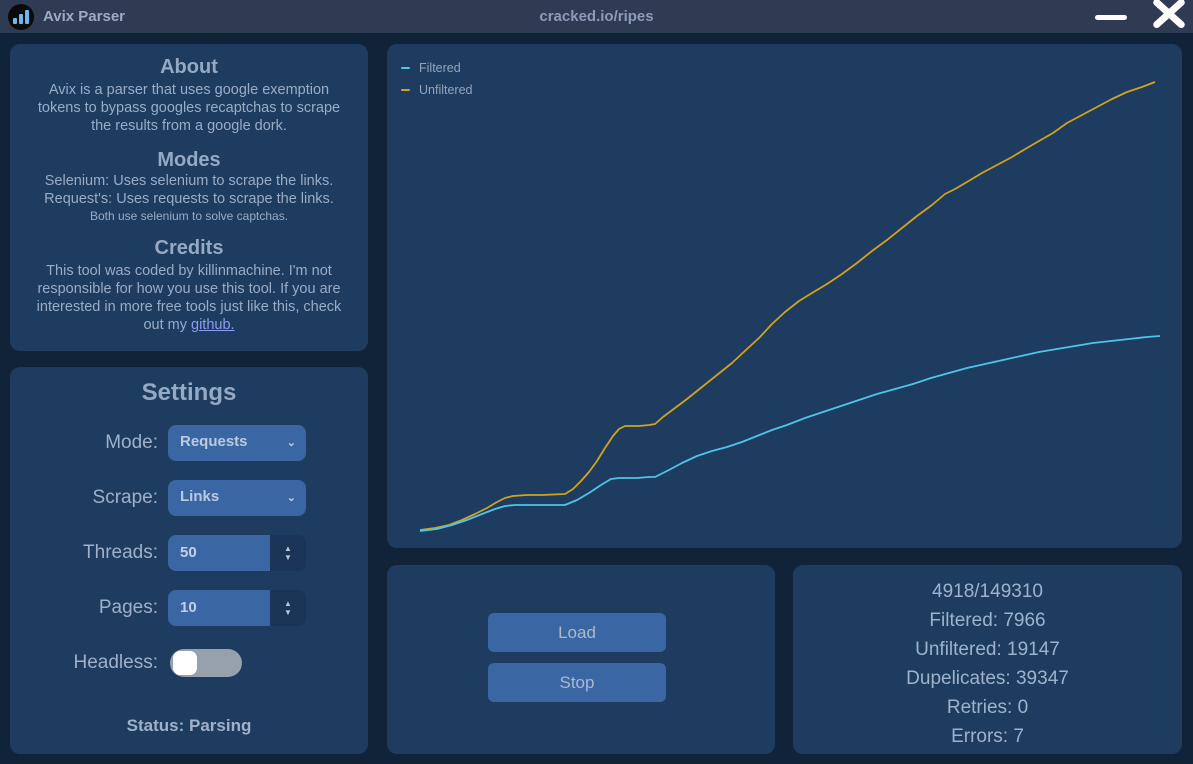 The height and width of the screenshot is (764, 1193). Describe the element at coordinates (440, 68) in the screenshot. I see `legend-label-filtered: Filtered` at that location.